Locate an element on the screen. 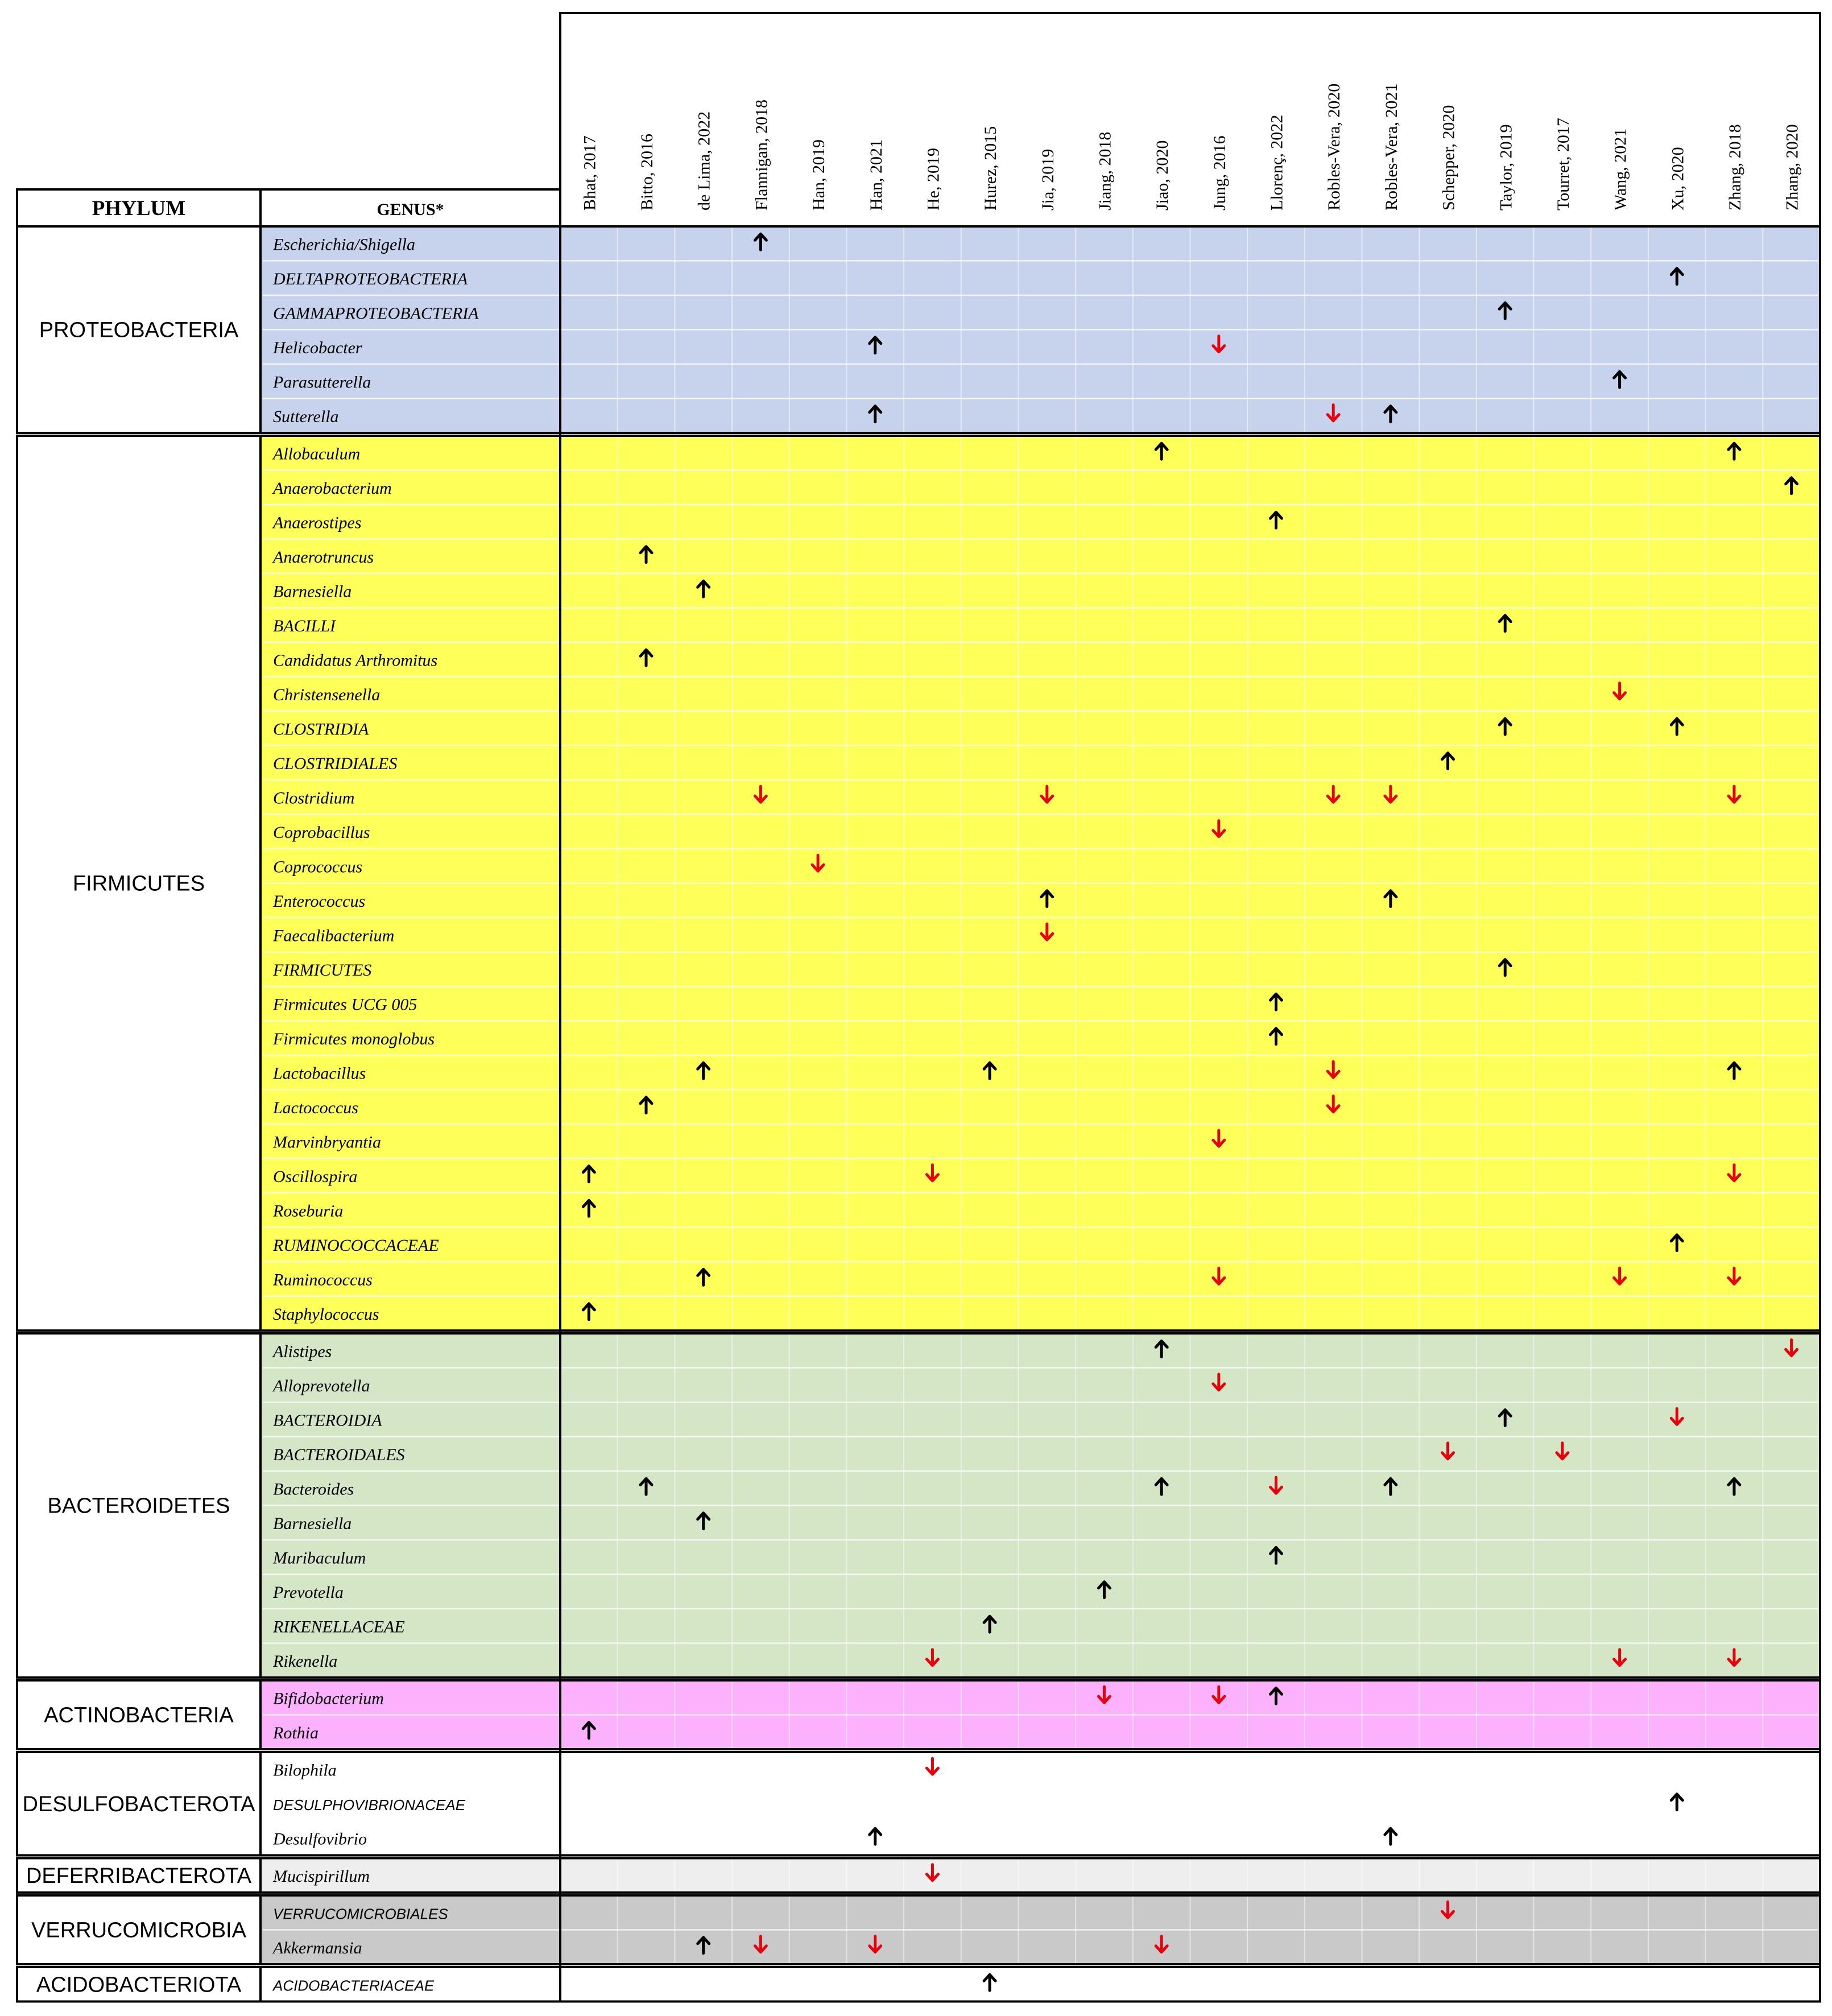 Image resolution: width=1832 pixels, height=2016 pixels. genus-label: GAMMAPROTEOBACTERIA is located at coordinates (376, 313).